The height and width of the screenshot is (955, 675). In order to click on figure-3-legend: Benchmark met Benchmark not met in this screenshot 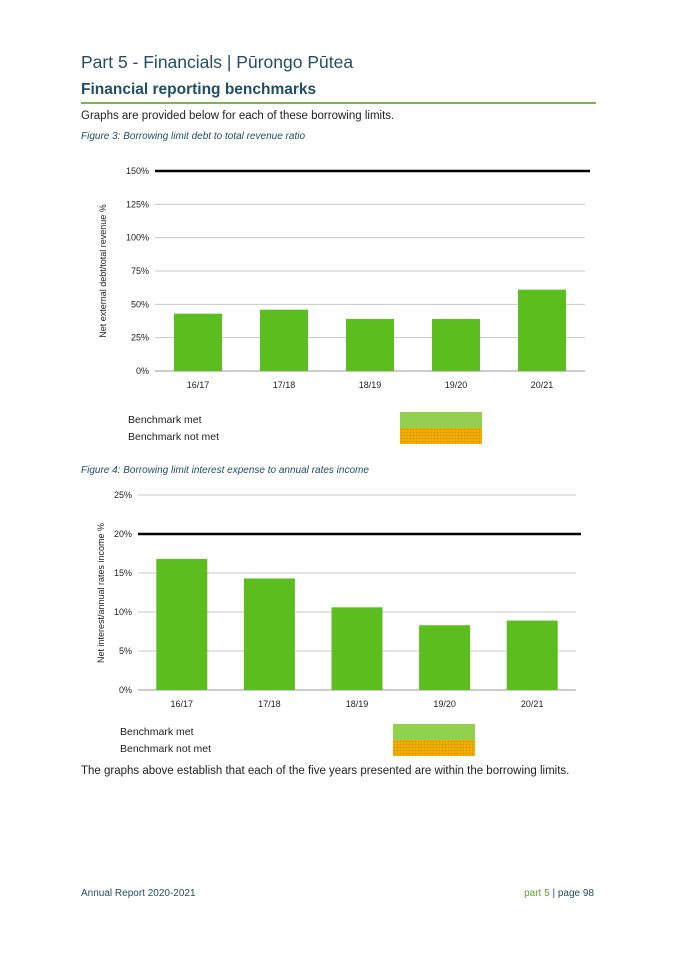, I will do `click(173, 429)`.